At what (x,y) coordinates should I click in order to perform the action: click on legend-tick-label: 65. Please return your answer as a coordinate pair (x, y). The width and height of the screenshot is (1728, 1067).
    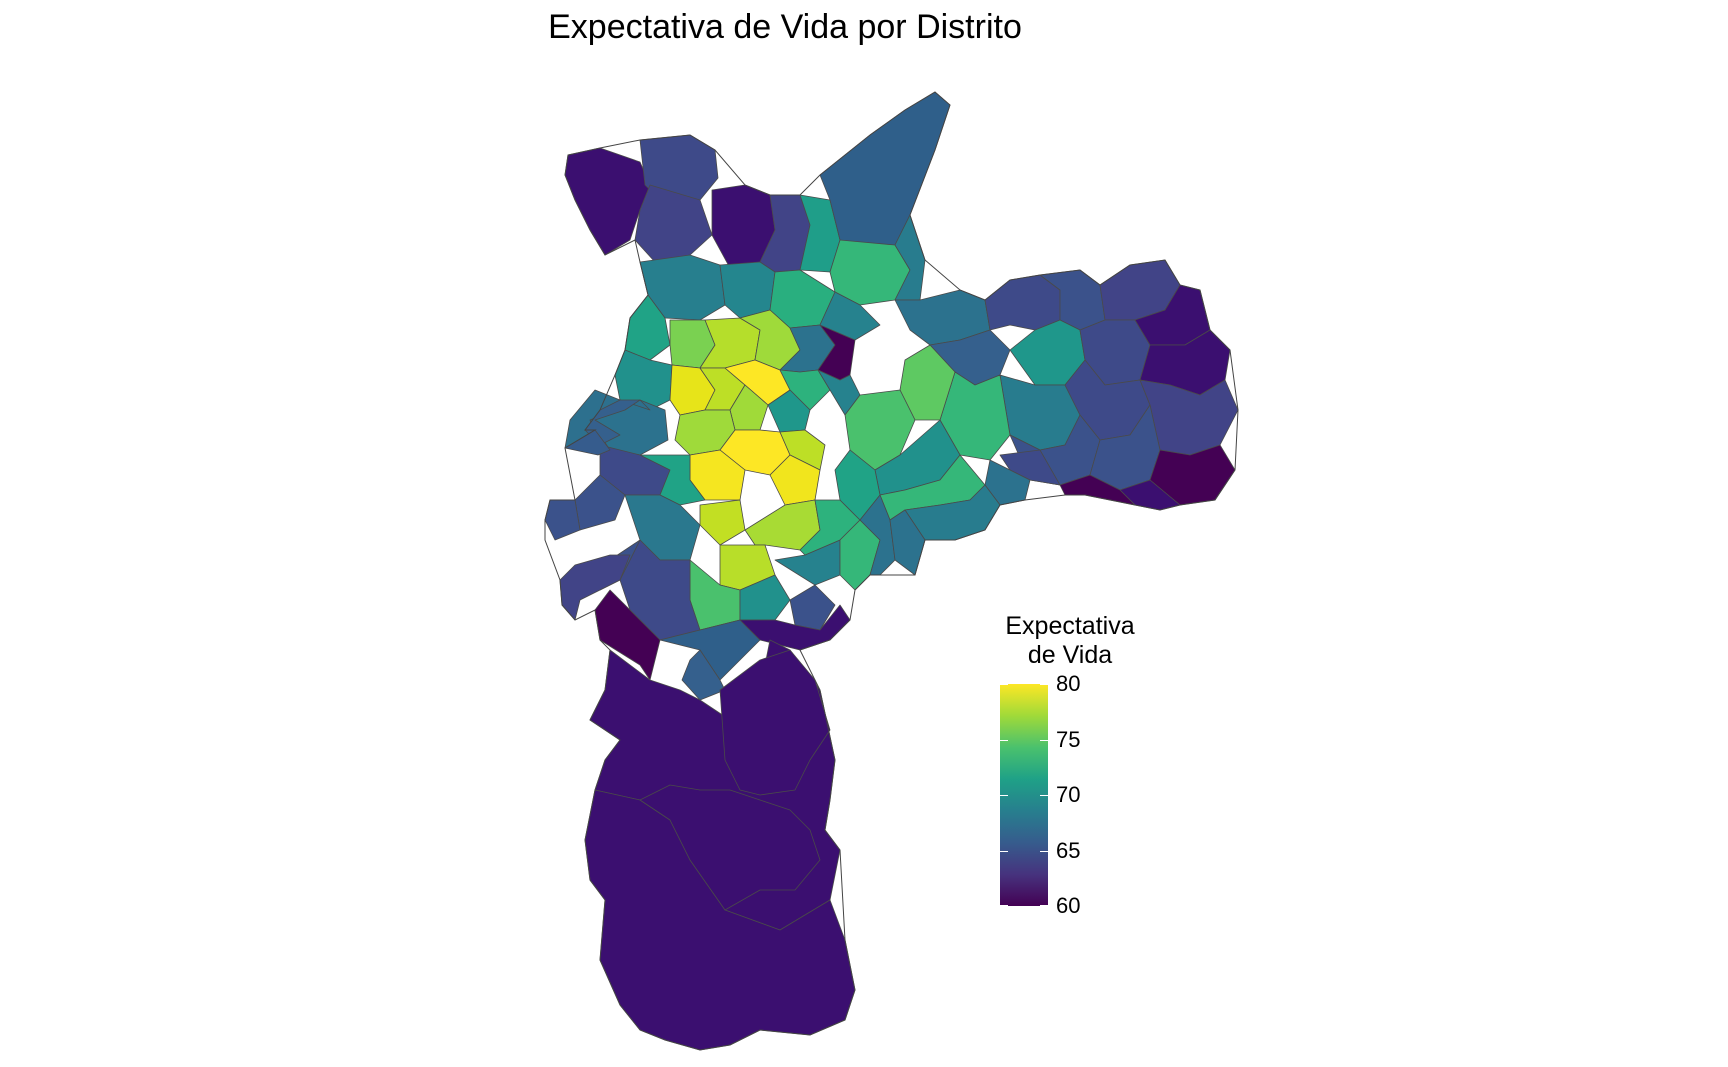
    Looking at the image, I should click on (1068, 850).